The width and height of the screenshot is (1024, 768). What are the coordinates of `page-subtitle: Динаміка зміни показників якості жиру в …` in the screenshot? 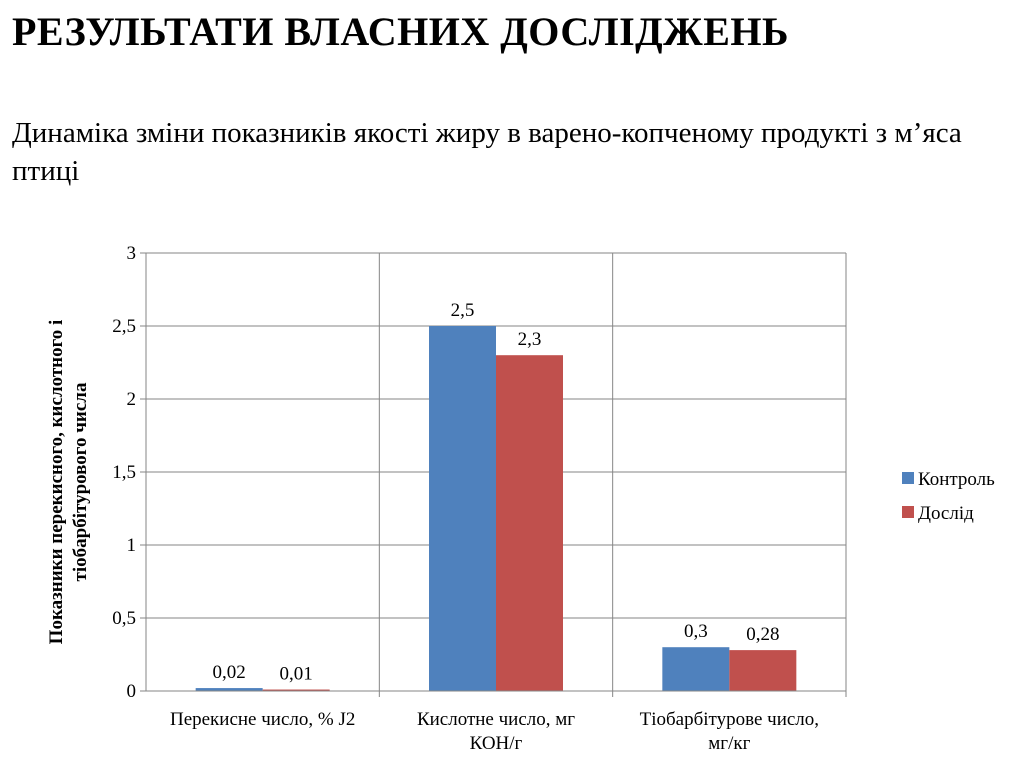 It's located at (487, 152).